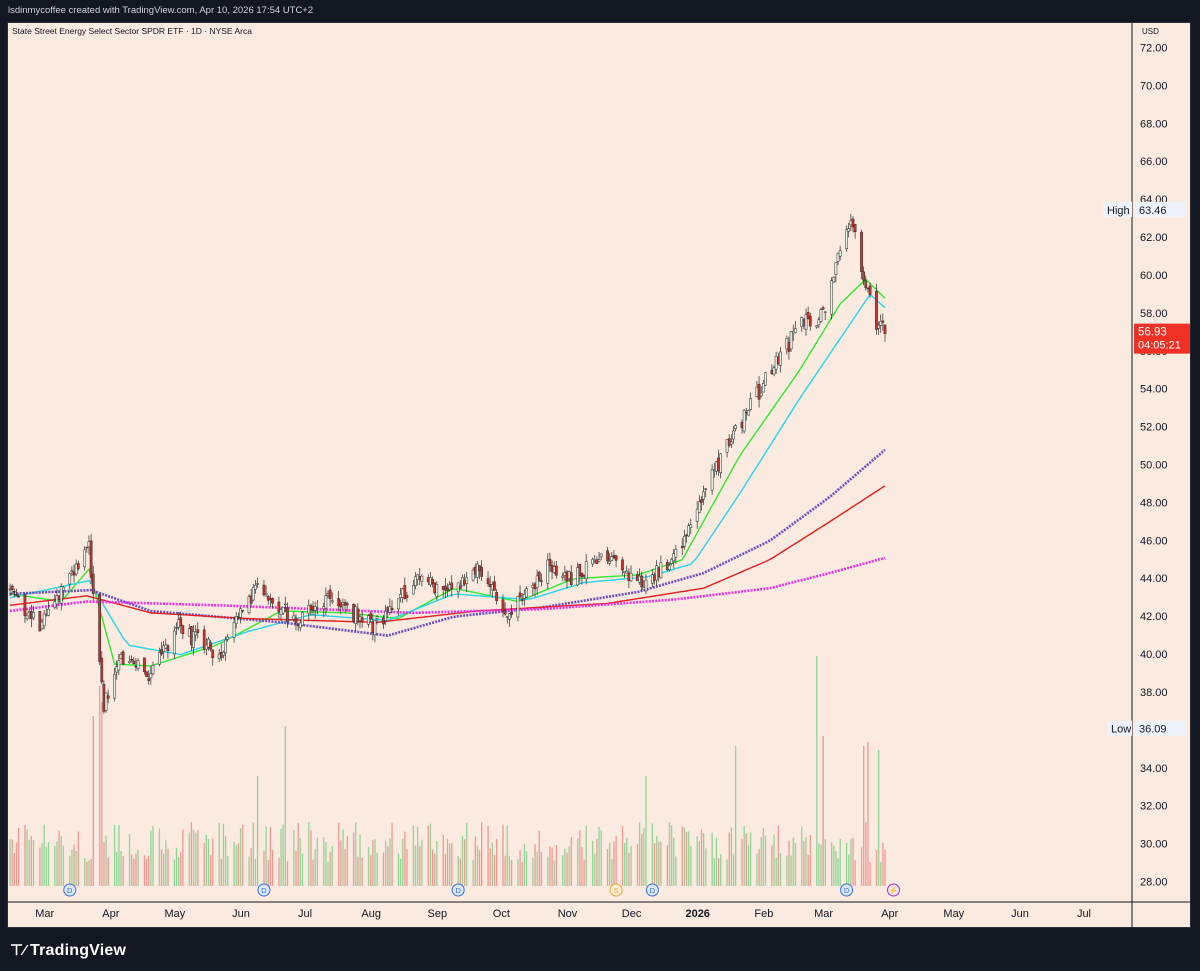  Describe the element at coordinates (1154, 579) in the screenshot. I see `y-tick-label: 44.00` at that location.